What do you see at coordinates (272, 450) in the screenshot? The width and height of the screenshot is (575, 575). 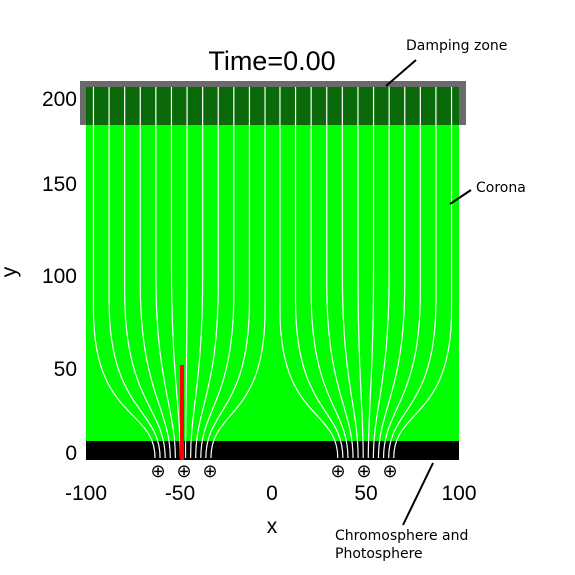 I see `chromosphere-region` at bounding box center [272, 450].